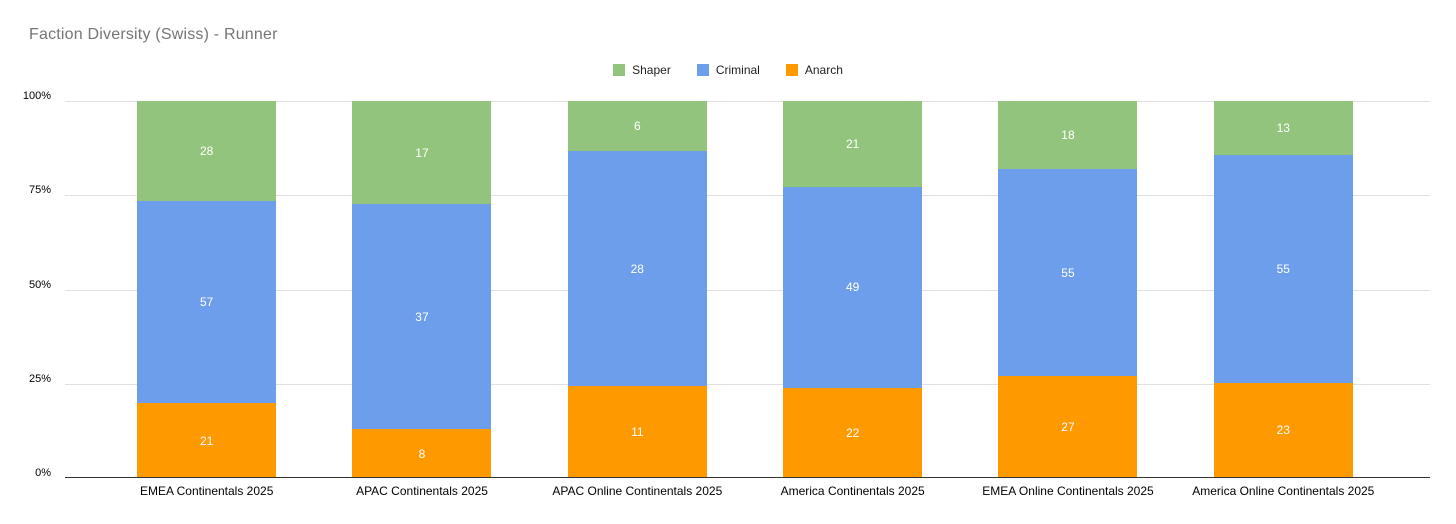 Image resolution: width=1456 pixels, height=524 pixels. Describe the element at coordinates (422, 491) in the screenshot. I see `x-axis-label: APAC Continentals 2025` at that location.